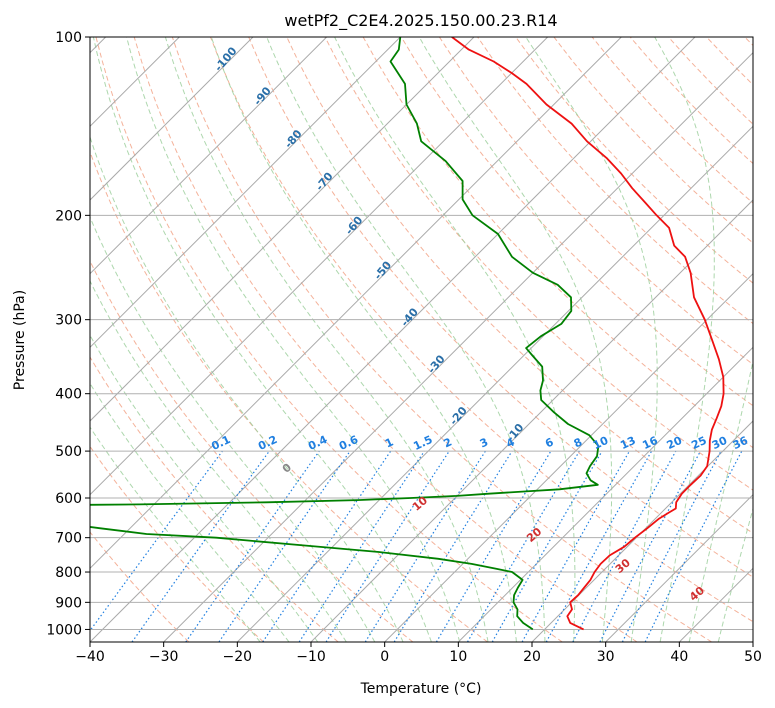 The width and height of the screenshot is (775, 708). What do you see at coordinates (164, 657) in the screenshot?
I see `x-tick-label: −30` at bounding box center [164, 657].